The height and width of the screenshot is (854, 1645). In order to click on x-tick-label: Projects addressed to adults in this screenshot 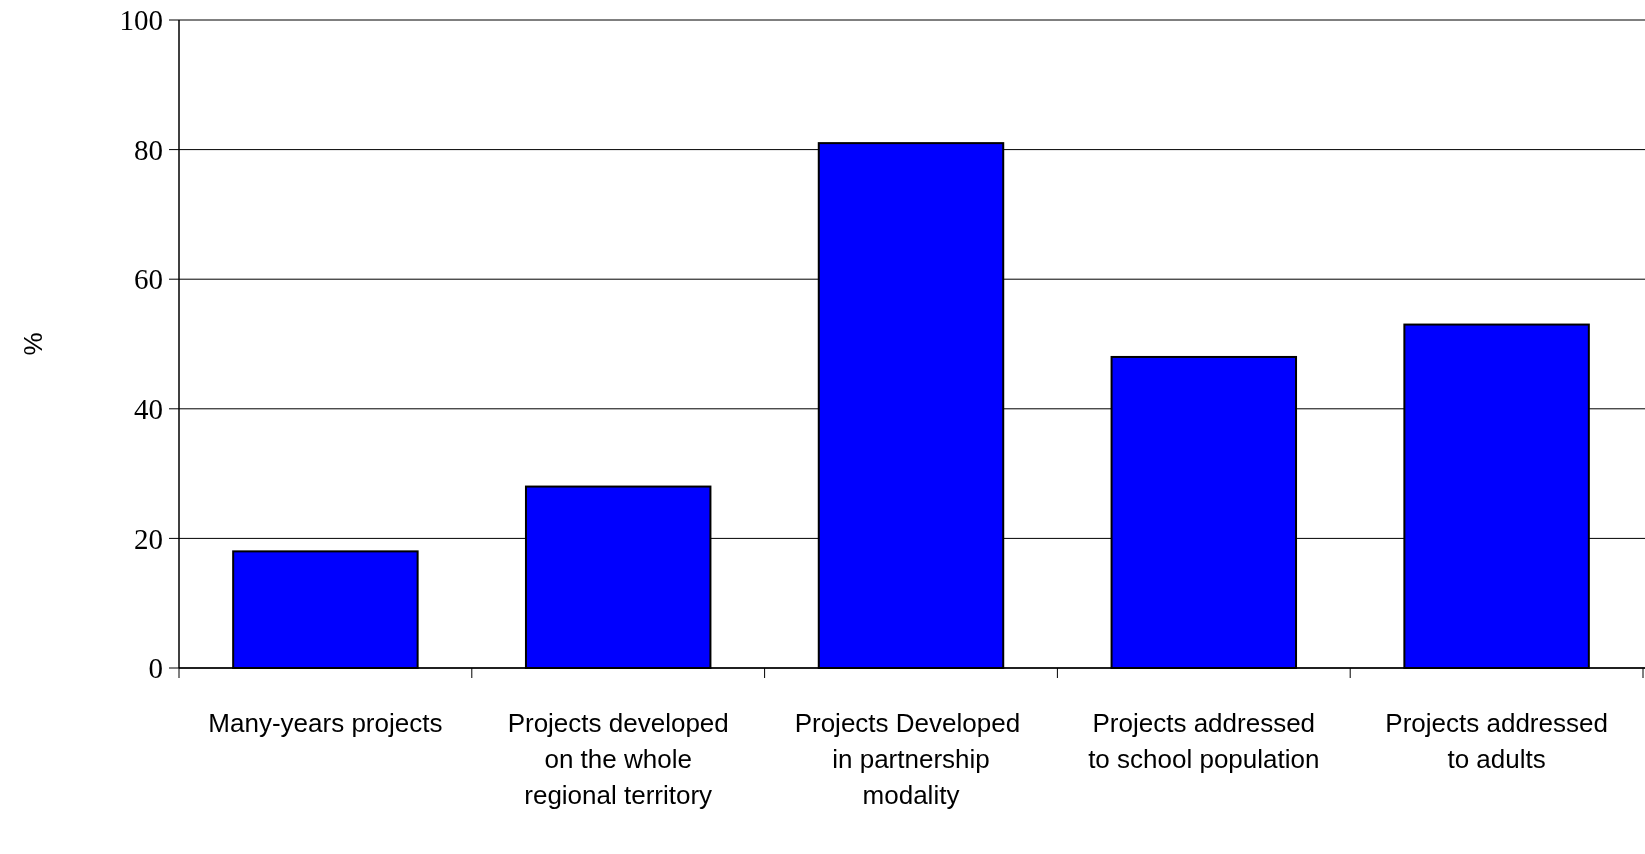, I will do `click(1496, 741)`.